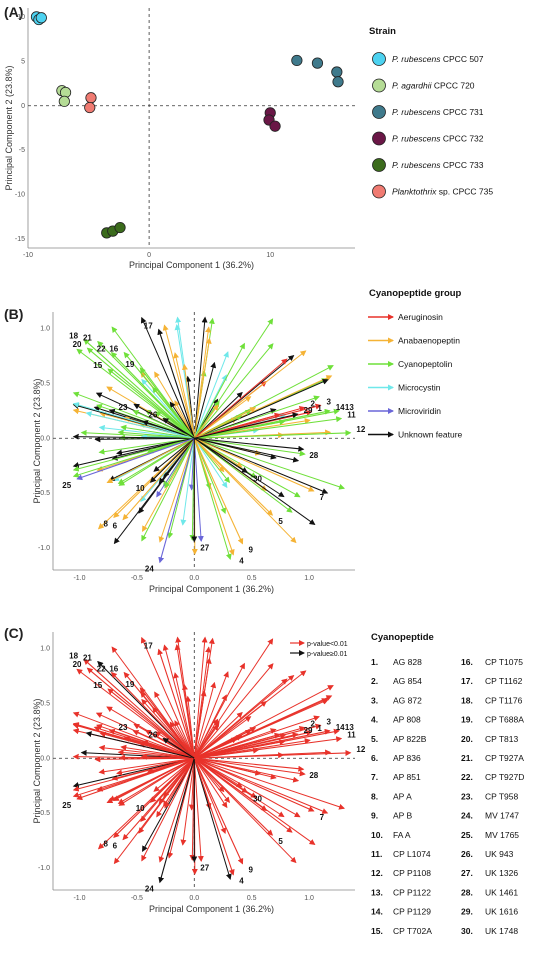 This screenshot has width=550, height=957. I want to click on legend-number: 9., so click(374, 816).